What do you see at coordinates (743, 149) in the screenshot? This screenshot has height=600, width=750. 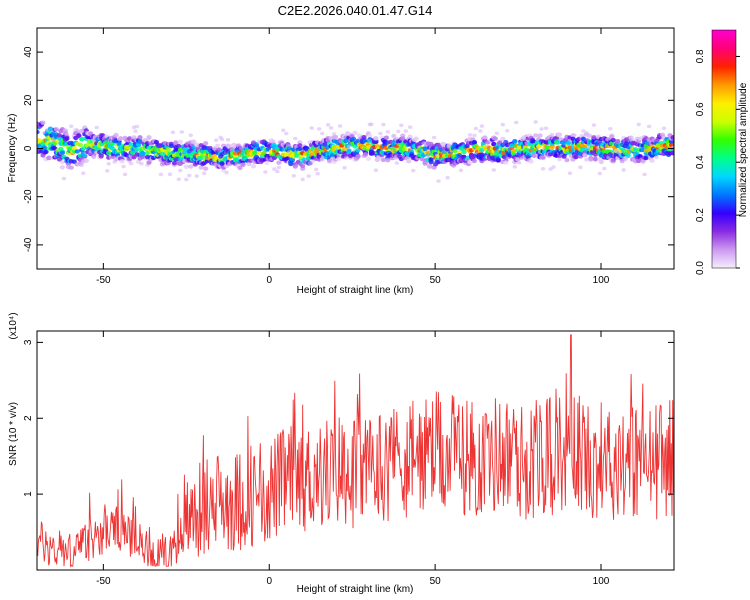 I see `colorbar-label: Normalized spectral amplitude` at bounding box center [743, 149].